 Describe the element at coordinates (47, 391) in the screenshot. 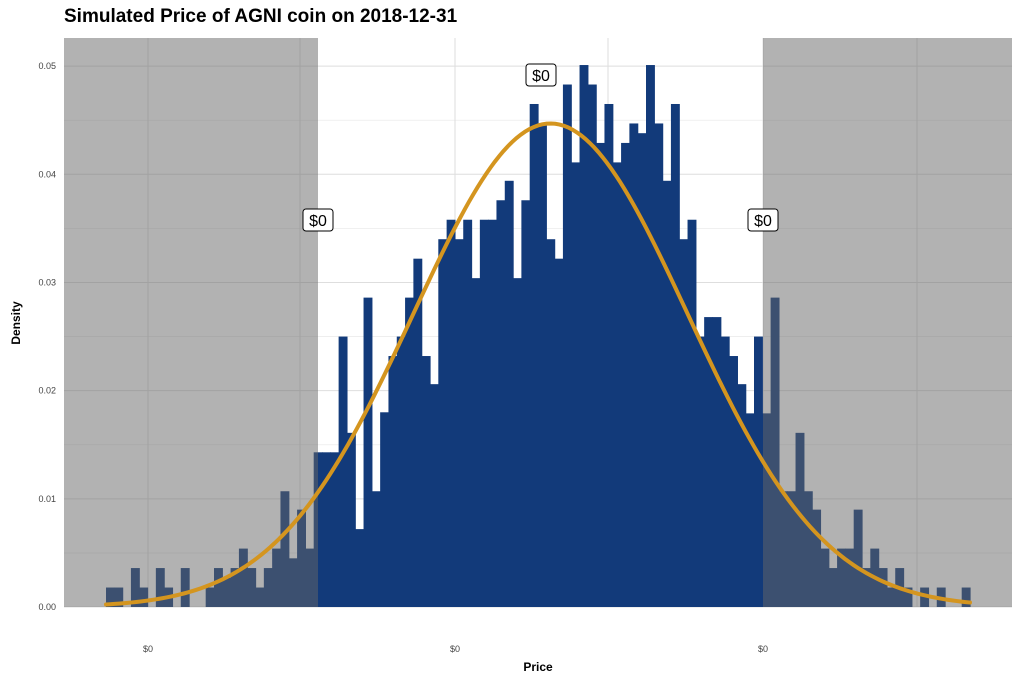

I see `y-tick-label: 0.02` at that location.